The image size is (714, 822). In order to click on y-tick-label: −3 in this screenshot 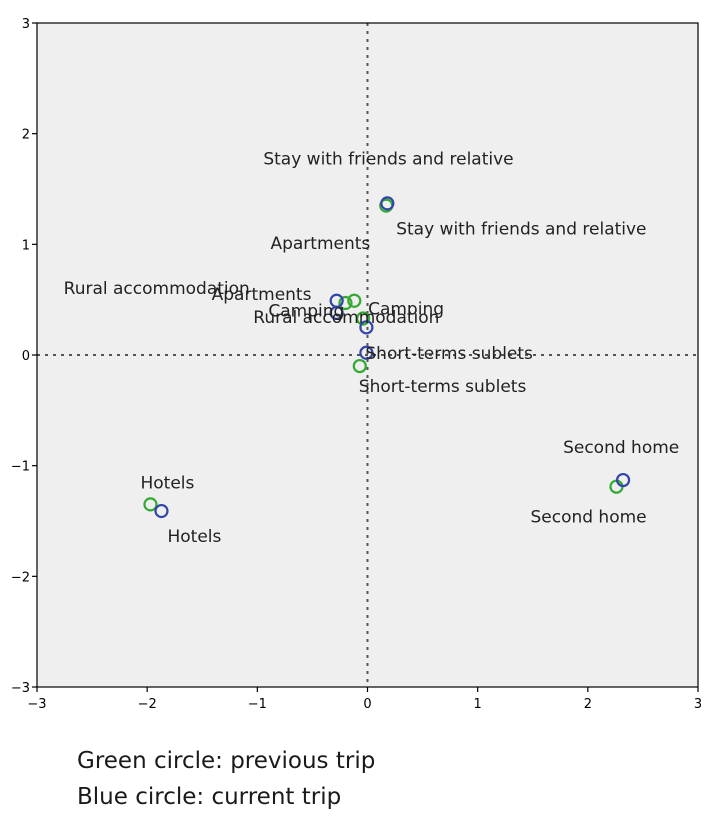, I will do `click(20, 688)`.